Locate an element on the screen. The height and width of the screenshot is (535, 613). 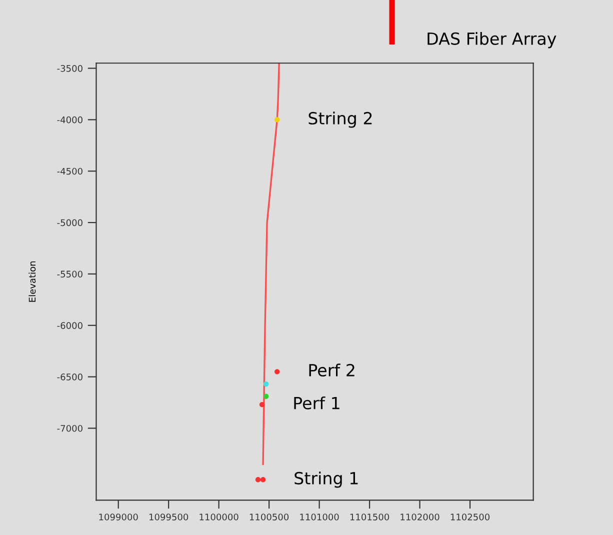
annotation: Perf 1 is located at coordinates (317, 403).